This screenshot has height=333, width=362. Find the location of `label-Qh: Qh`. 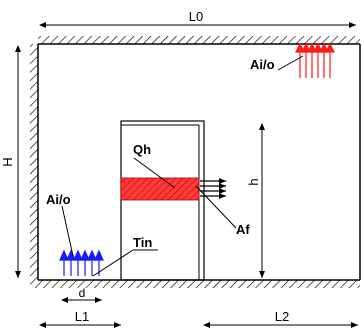

label-Qh: Qh is located at coordinates (142, 149).